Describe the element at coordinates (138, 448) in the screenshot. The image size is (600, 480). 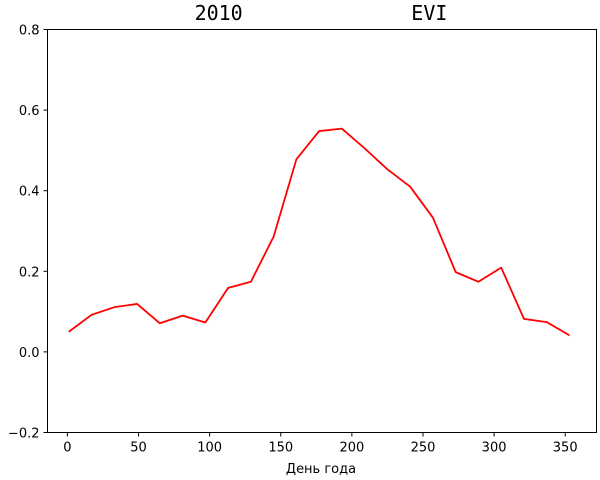
I see `x-tick-label: 50` at that location.